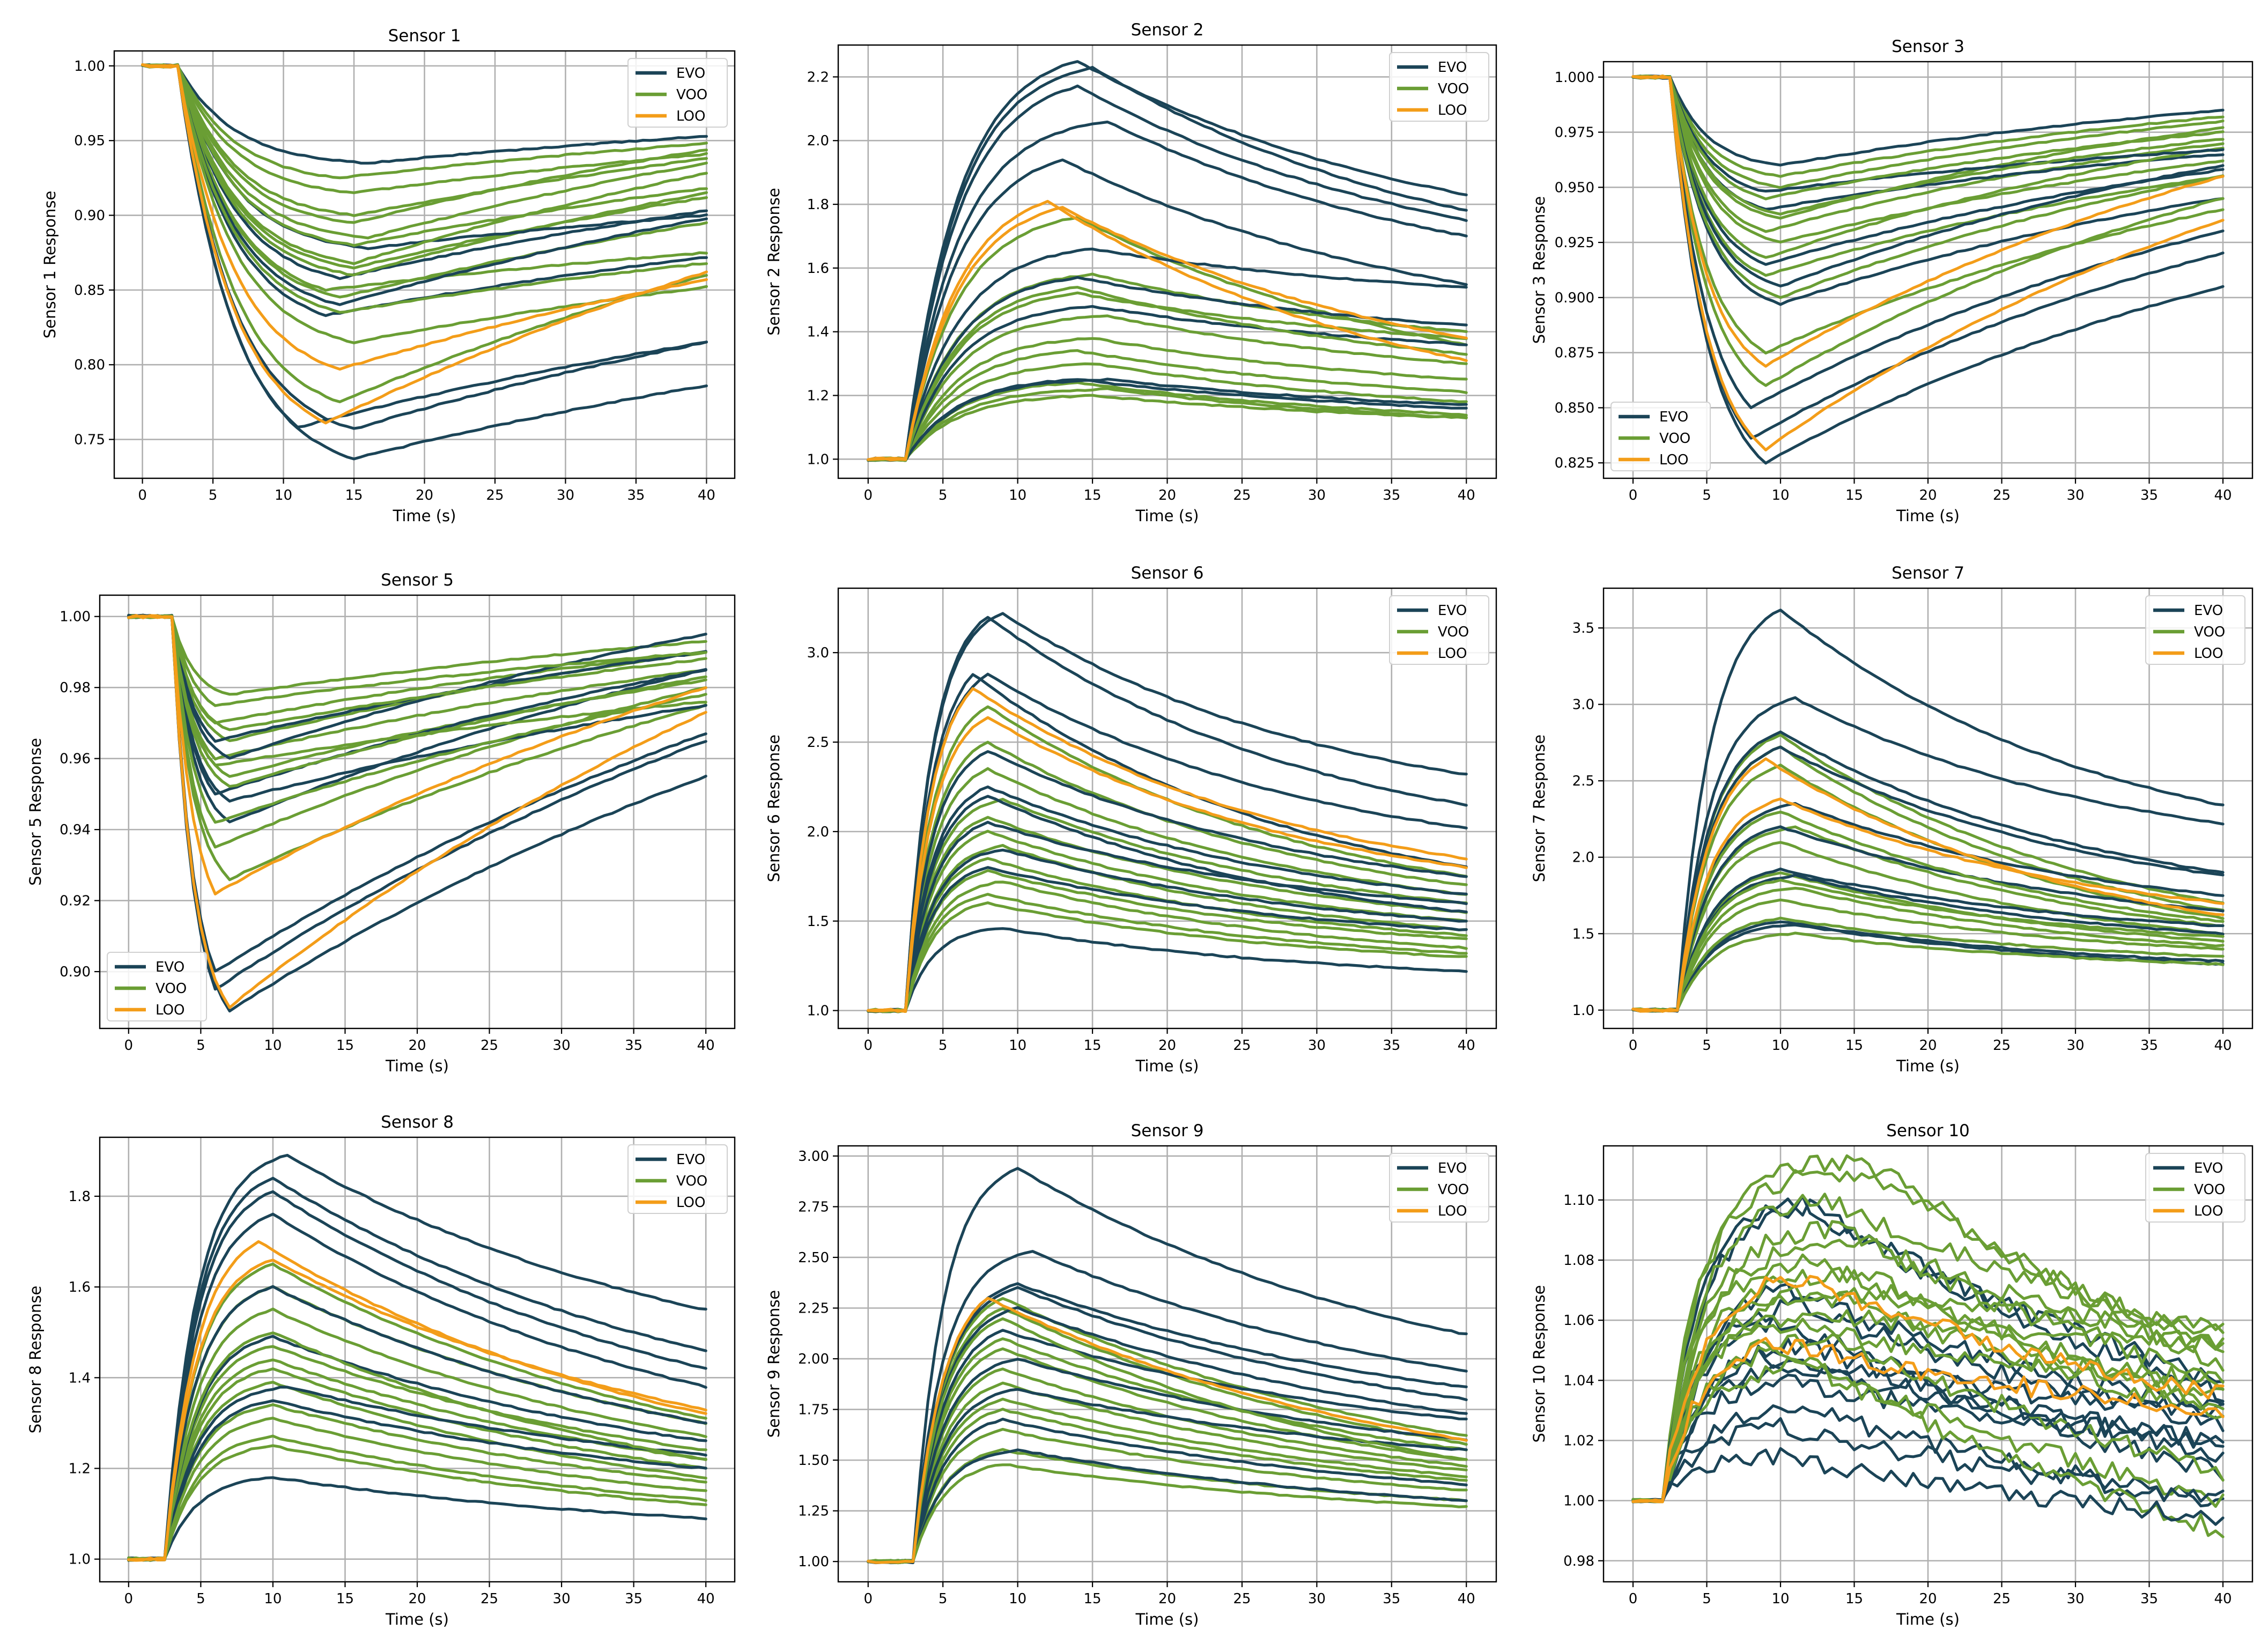 The width and height of the screenshot is (2268, 1644). I want to click on y-tick-label: 0.90, so click(75, 972).